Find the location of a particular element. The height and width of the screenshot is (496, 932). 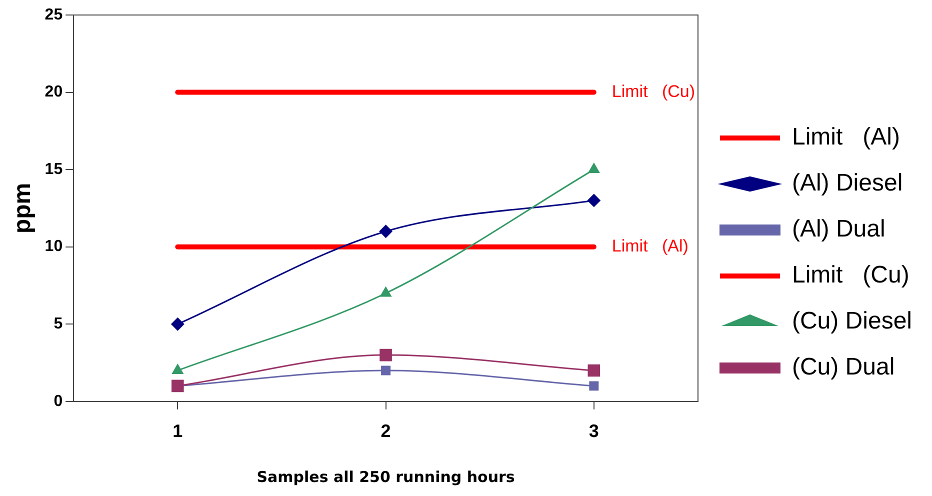

y-tick-label: 0 is located at coordinates (58, 401).